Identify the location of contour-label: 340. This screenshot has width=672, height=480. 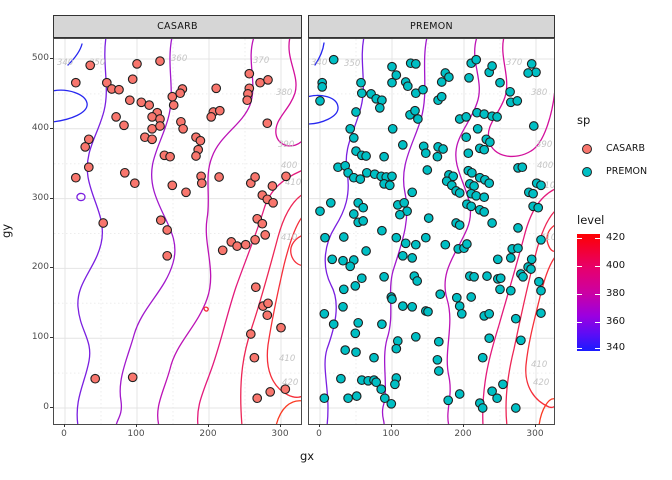
(65, 63).